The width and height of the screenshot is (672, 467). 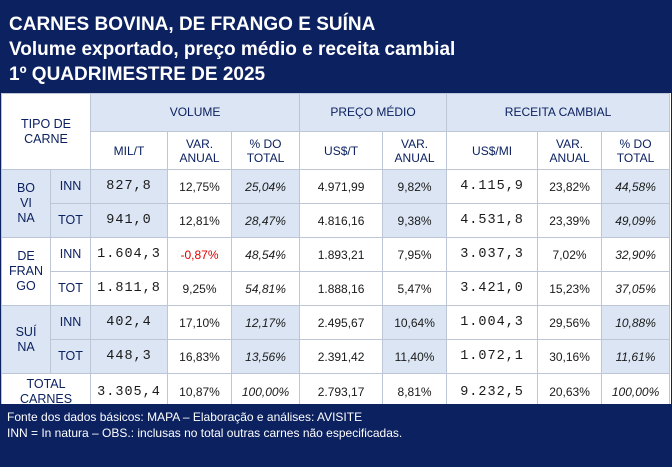 What do you see at coordinates (200, 186) in the screenshot?
I see `volume-var-cell: 12,75%` at bounding box center [200, 186].